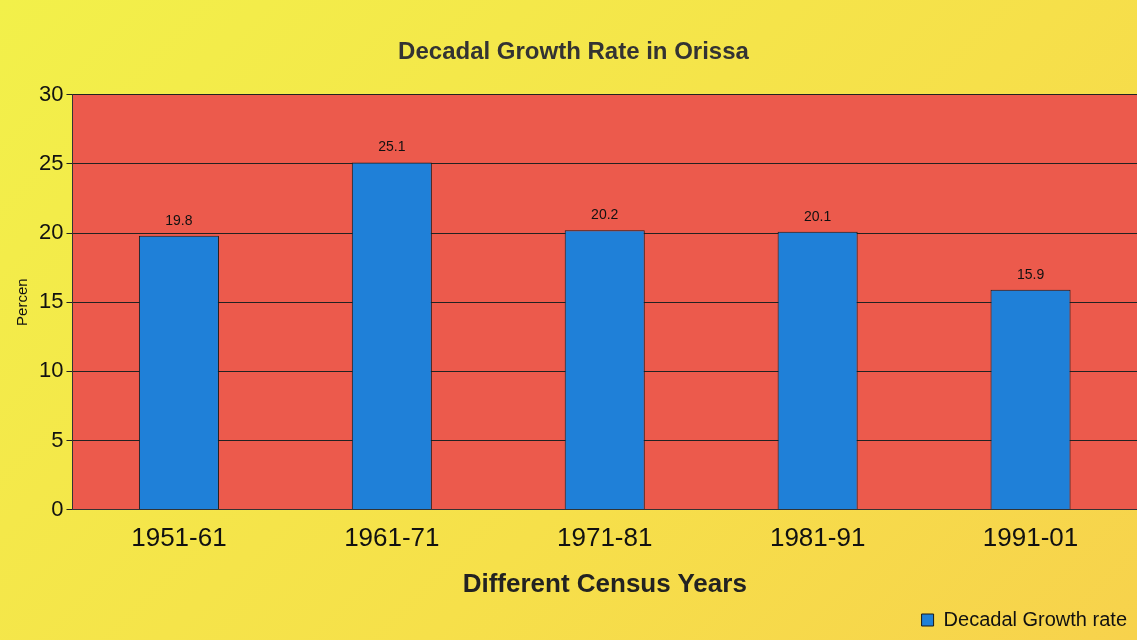  What do you see at coordinates (392, 146) in the screenshot?
I see `data-label: 25.1` at bounding box center [392, 146].